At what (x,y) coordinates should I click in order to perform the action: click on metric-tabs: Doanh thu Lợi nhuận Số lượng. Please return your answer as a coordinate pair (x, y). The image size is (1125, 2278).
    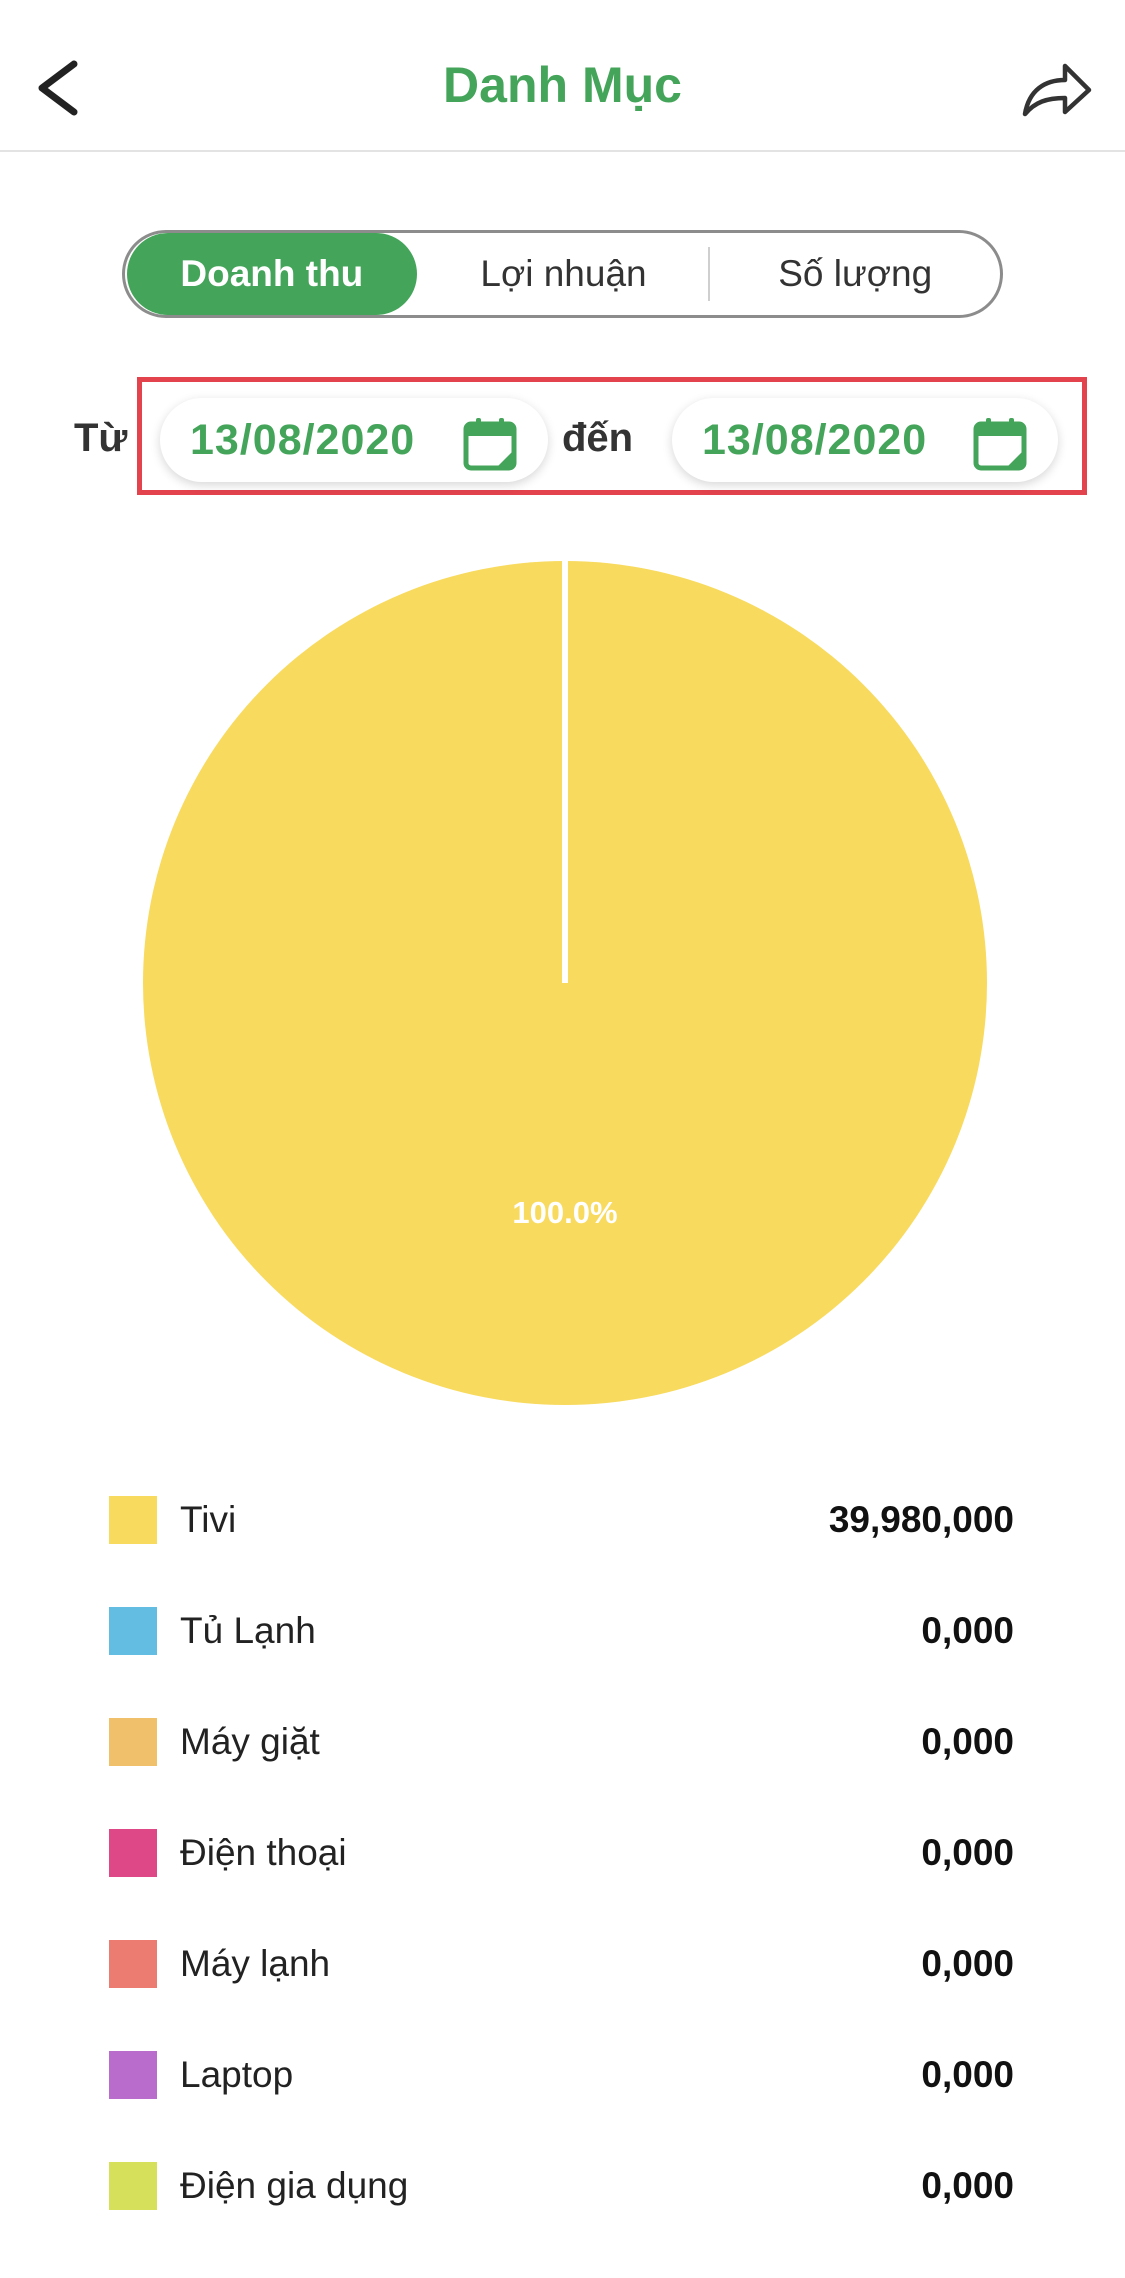
    Looking at the image, I should click on (562, 274).